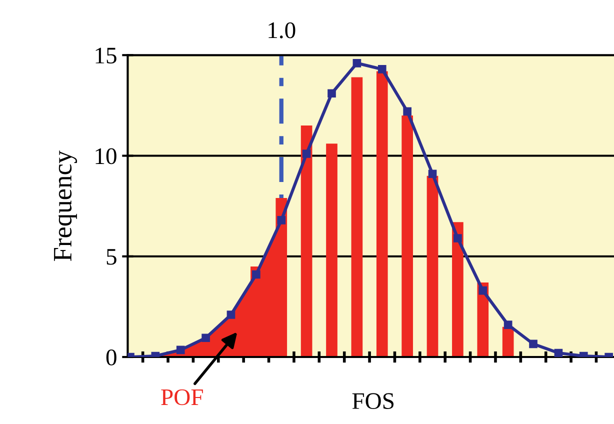  I want to click on y-tick-label: 10, so click(106, 156).